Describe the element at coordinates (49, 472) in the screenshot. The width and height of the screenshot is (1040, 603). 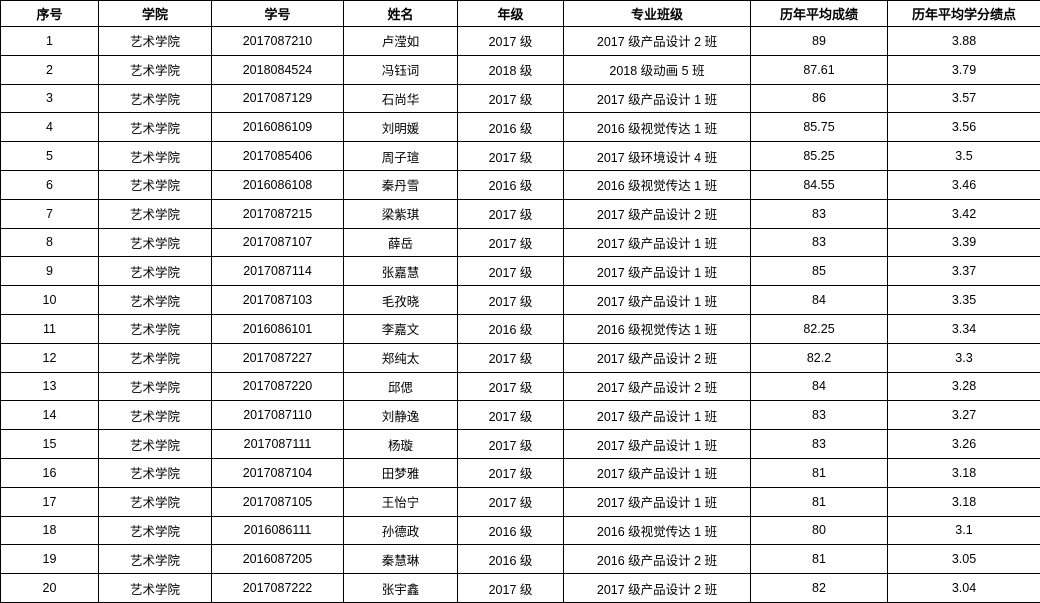
I see `cell-index: 16` at that location.